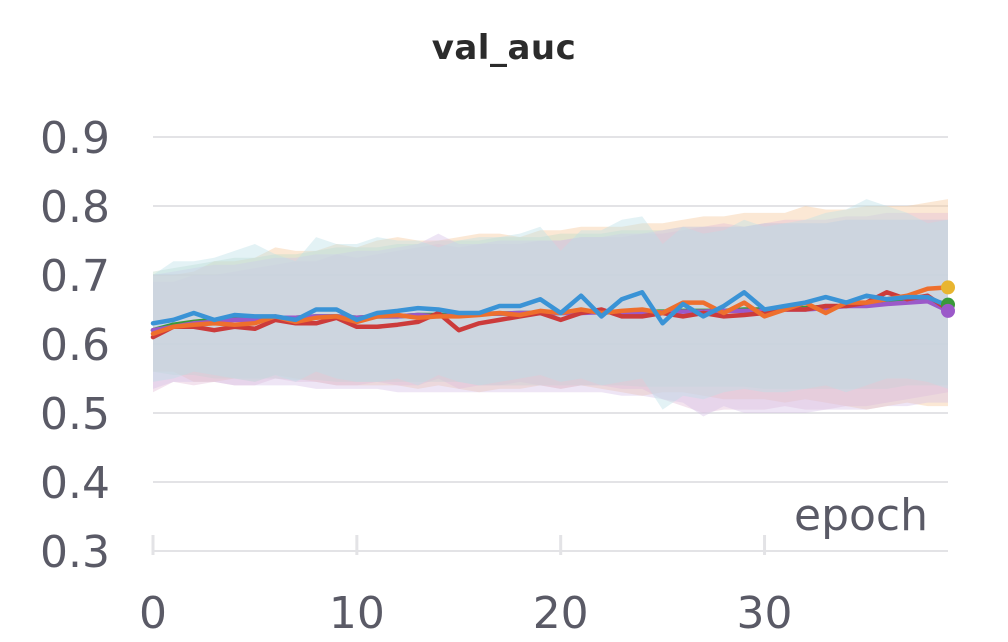  What do you see at coordinates (948, 299) in the screenshot?
I see `series-end-markers` at bounding box center [948, 299].